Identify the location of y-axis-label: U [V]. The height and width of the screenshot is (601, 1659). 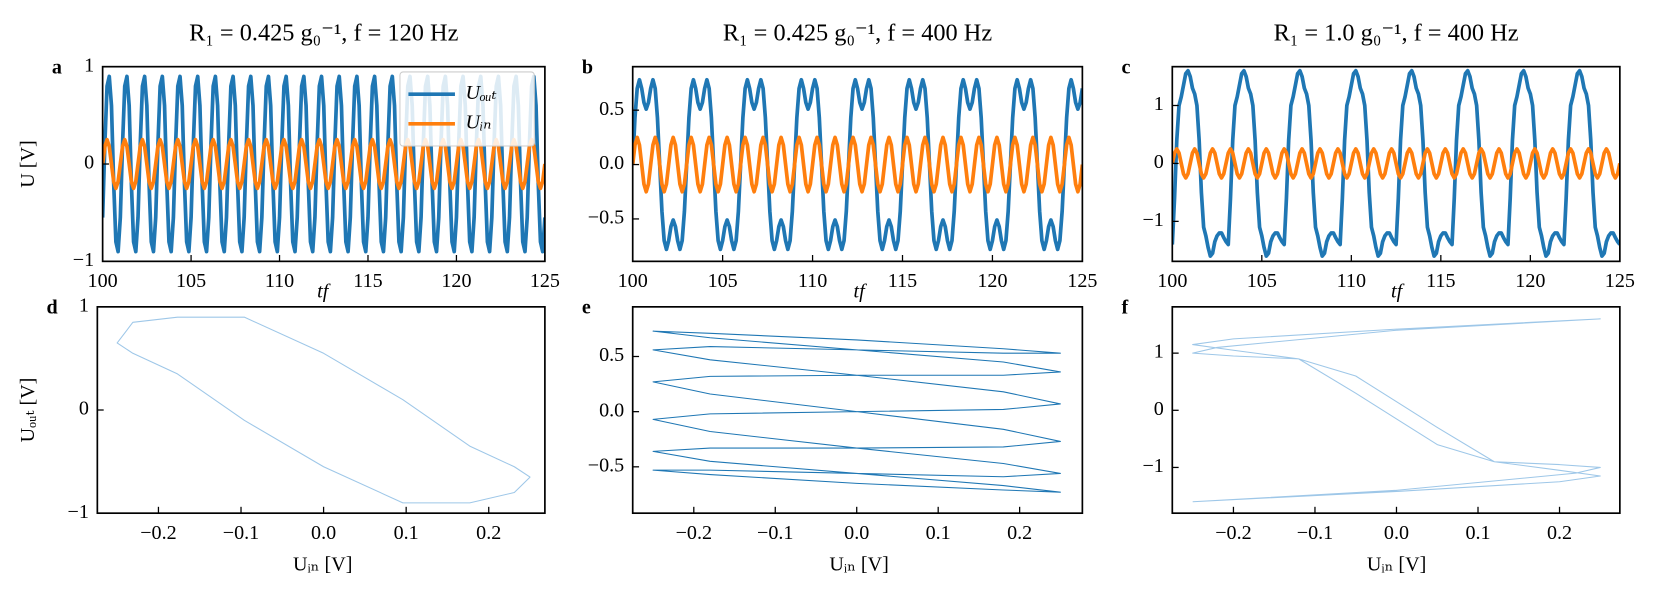
(28, 163).